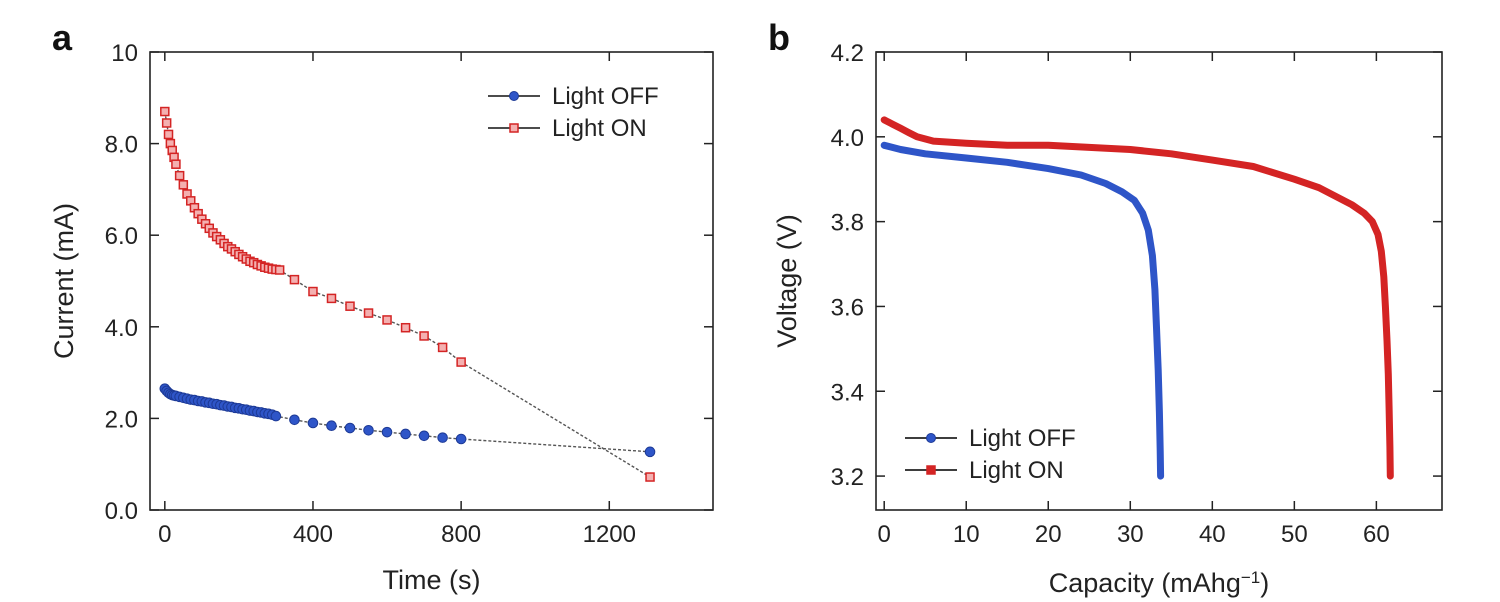 The image size is (1500, 602). Describe the element at coordinates (62, 37) in the screenshot. I see `chart-a-panel-label: a` at that location.